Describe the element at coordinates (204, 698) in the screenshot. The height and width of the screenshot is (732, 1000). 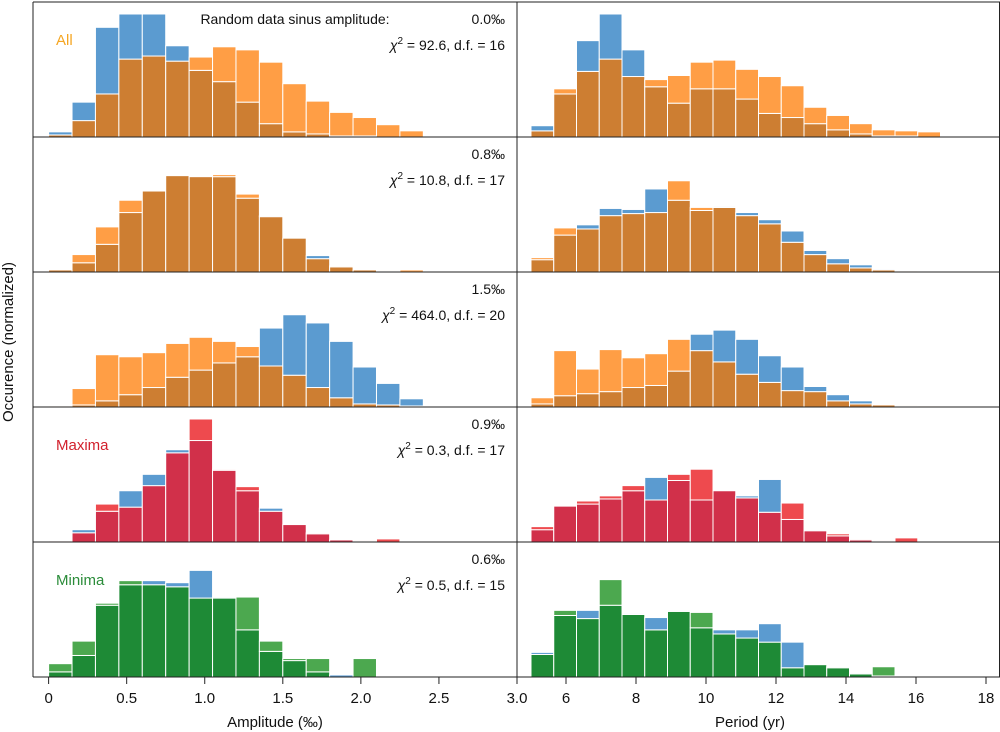
I see `amplitude-tick-label: 1.0` at that location.